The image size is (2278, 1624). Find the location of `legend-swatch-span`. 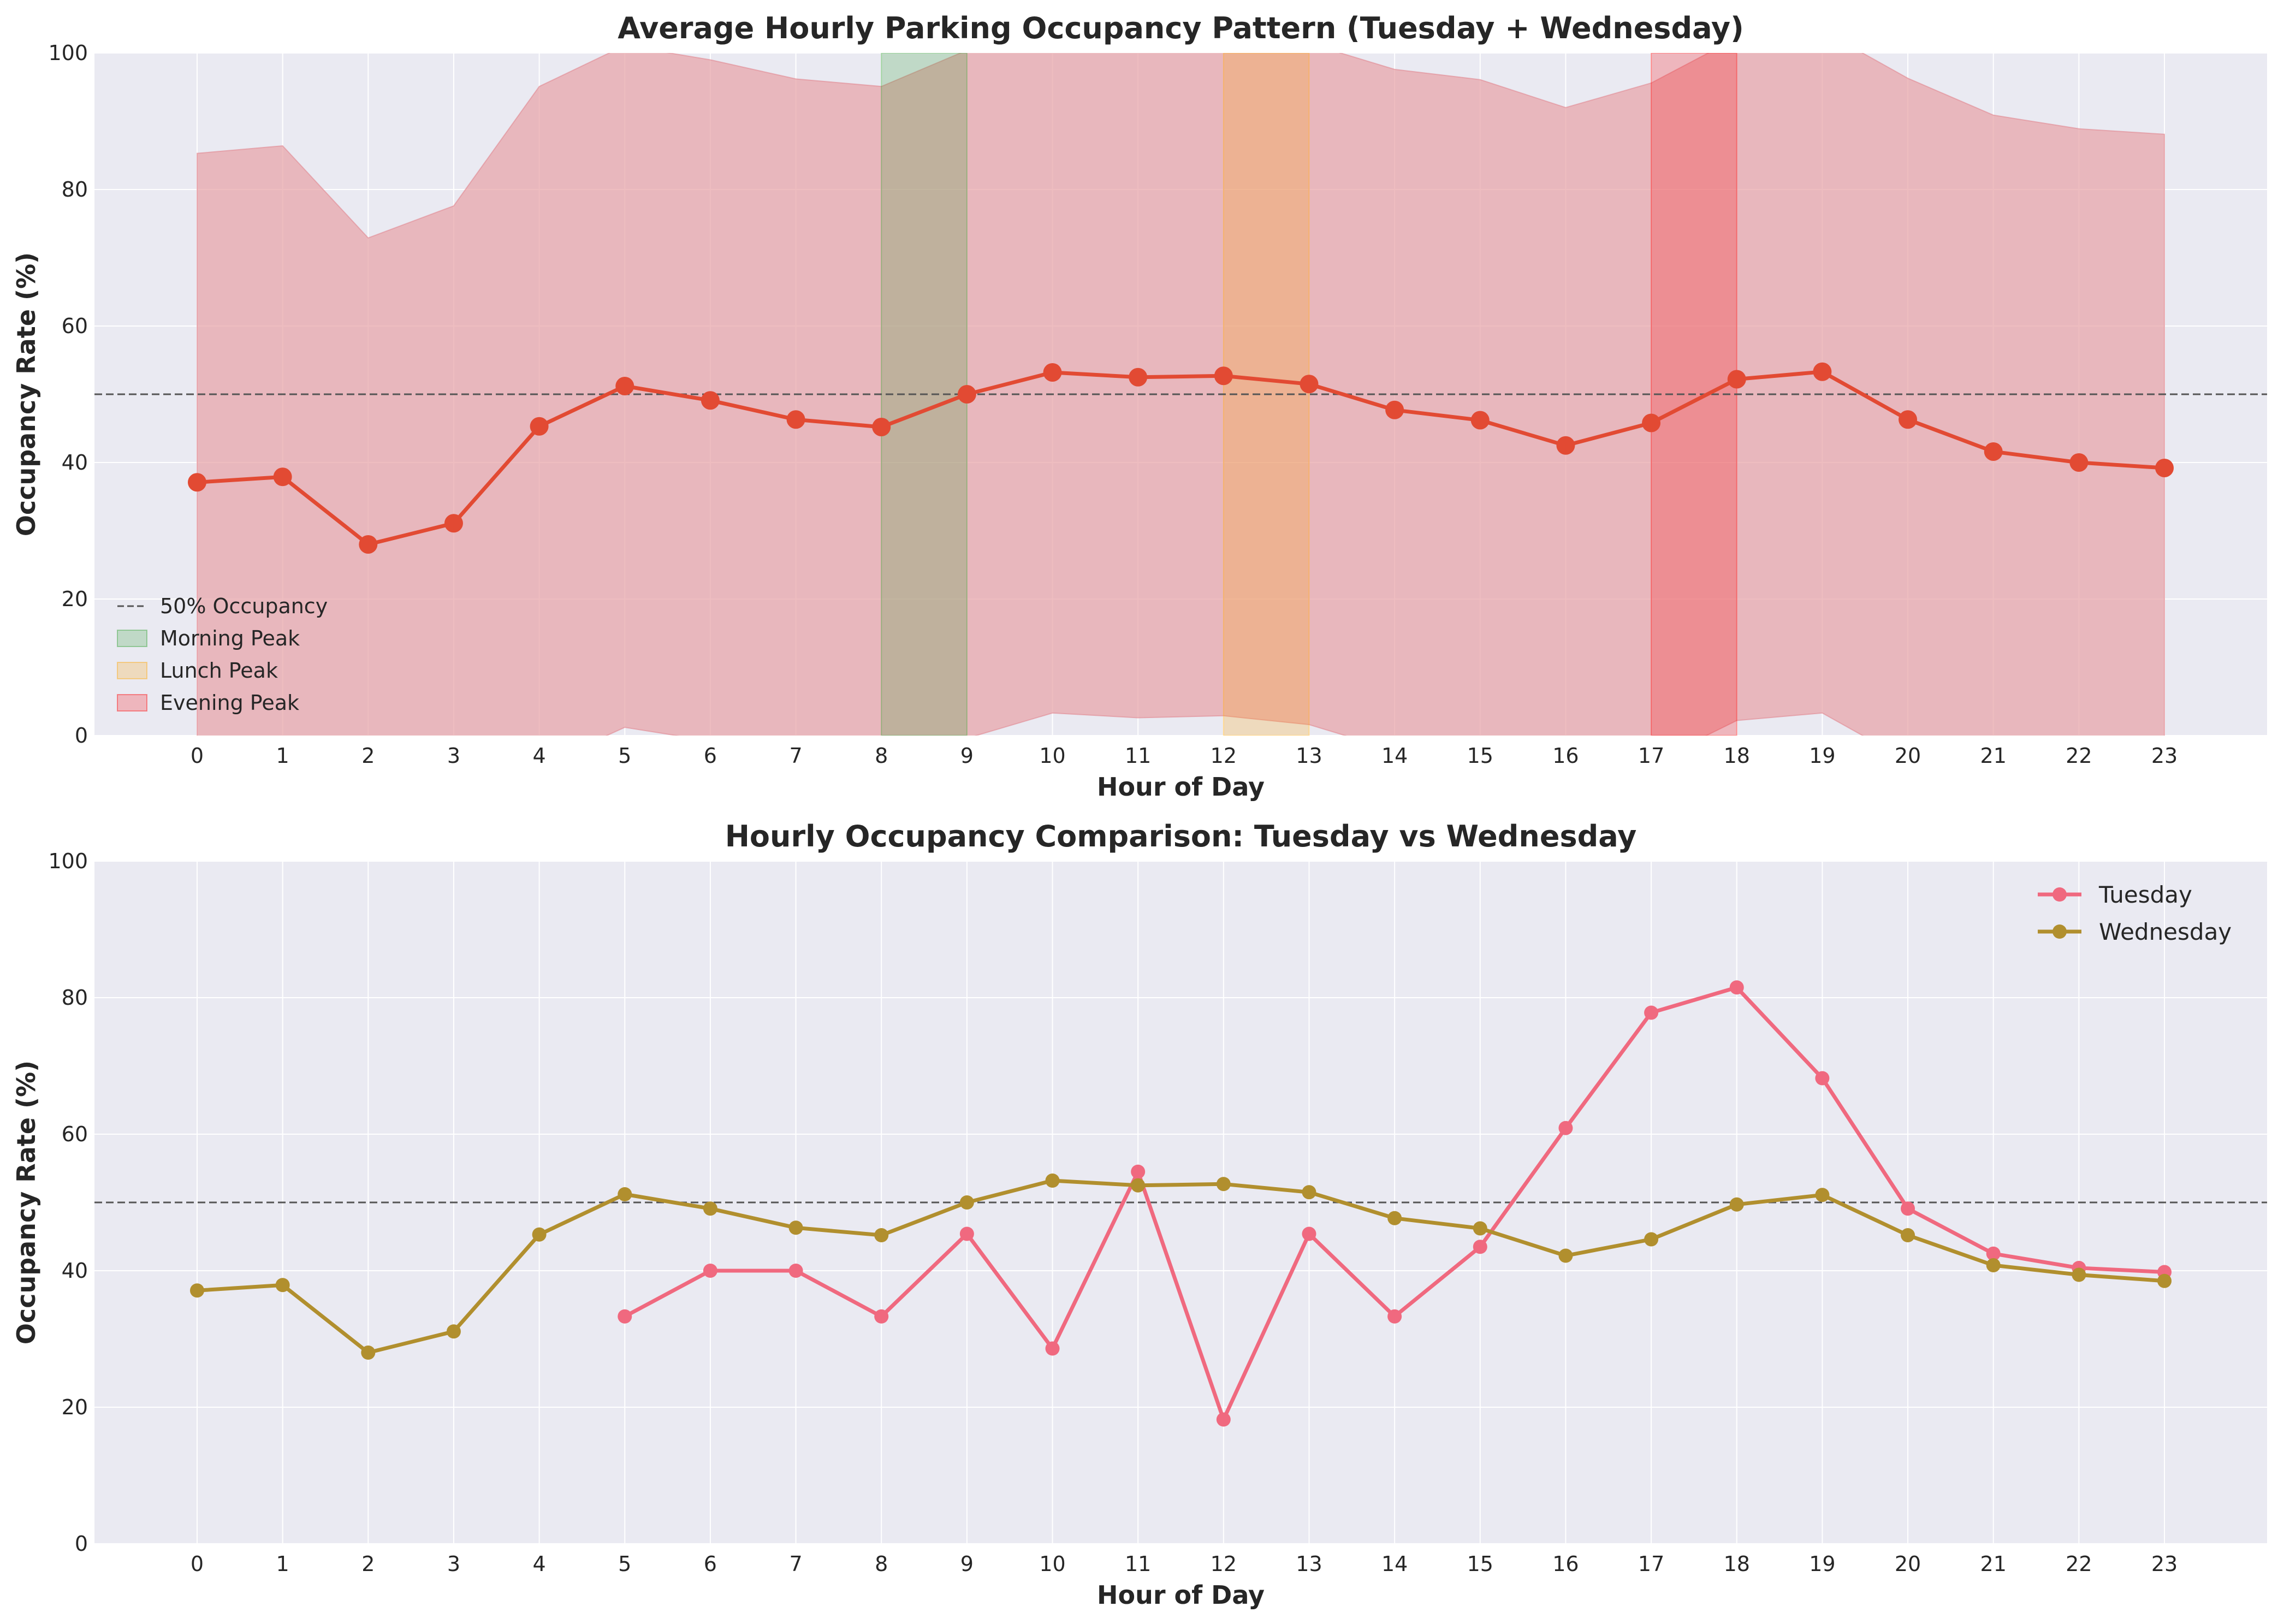

legend-swatch-span is located at coordinates (132, 671).